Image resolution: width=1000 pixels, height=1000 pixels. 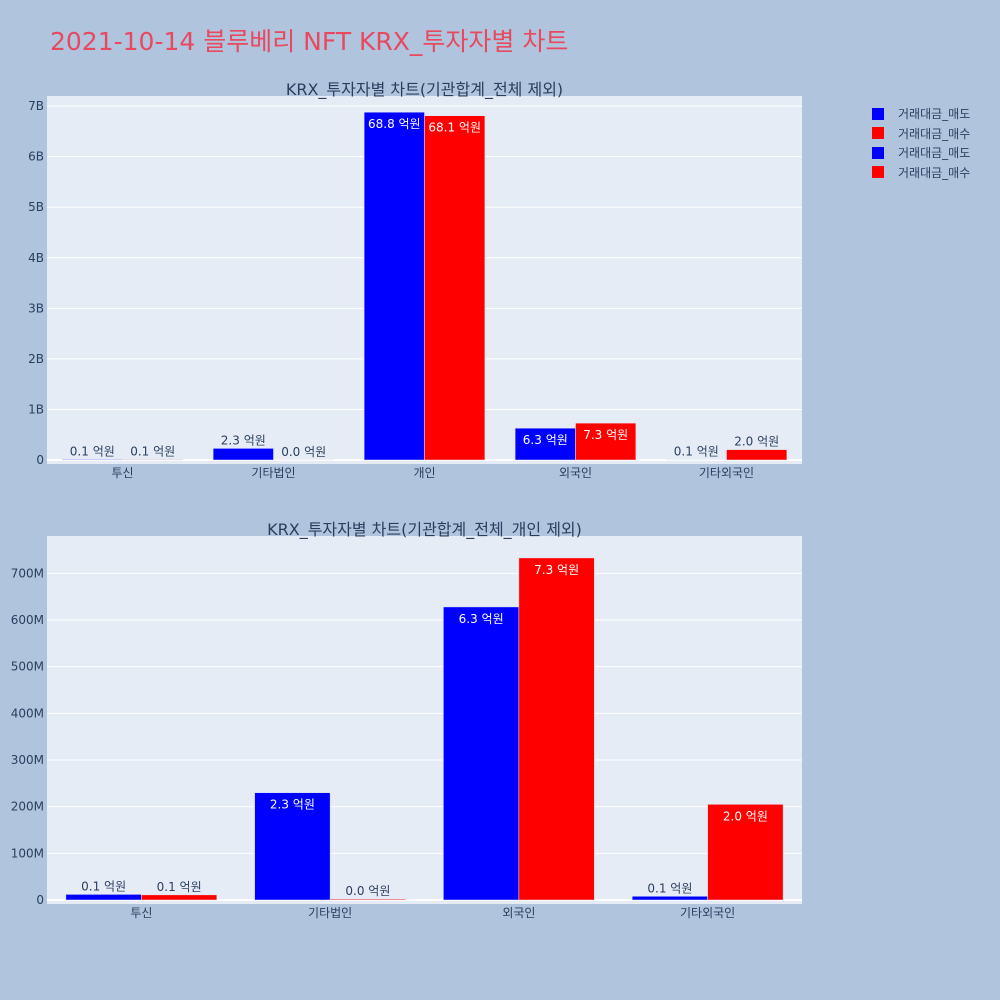 I want to click on chart-title: KRX_투자자별 차트(기관합계_전체 제외), so click(x=424, y=90).